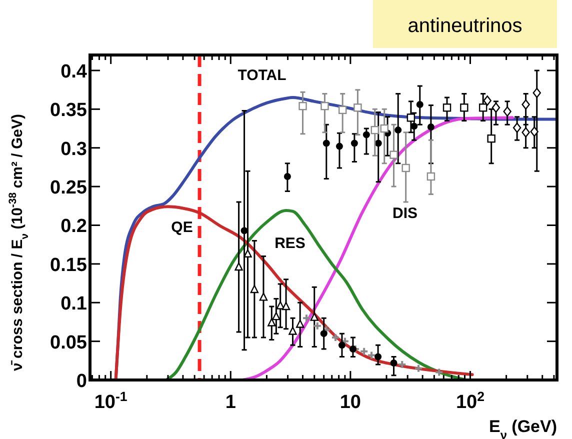 The width and height of the screenshot is (572, 439). Describe the element at coordinates (230, 402) in the screenshot. I see `x-tick-label: 1` at that location.